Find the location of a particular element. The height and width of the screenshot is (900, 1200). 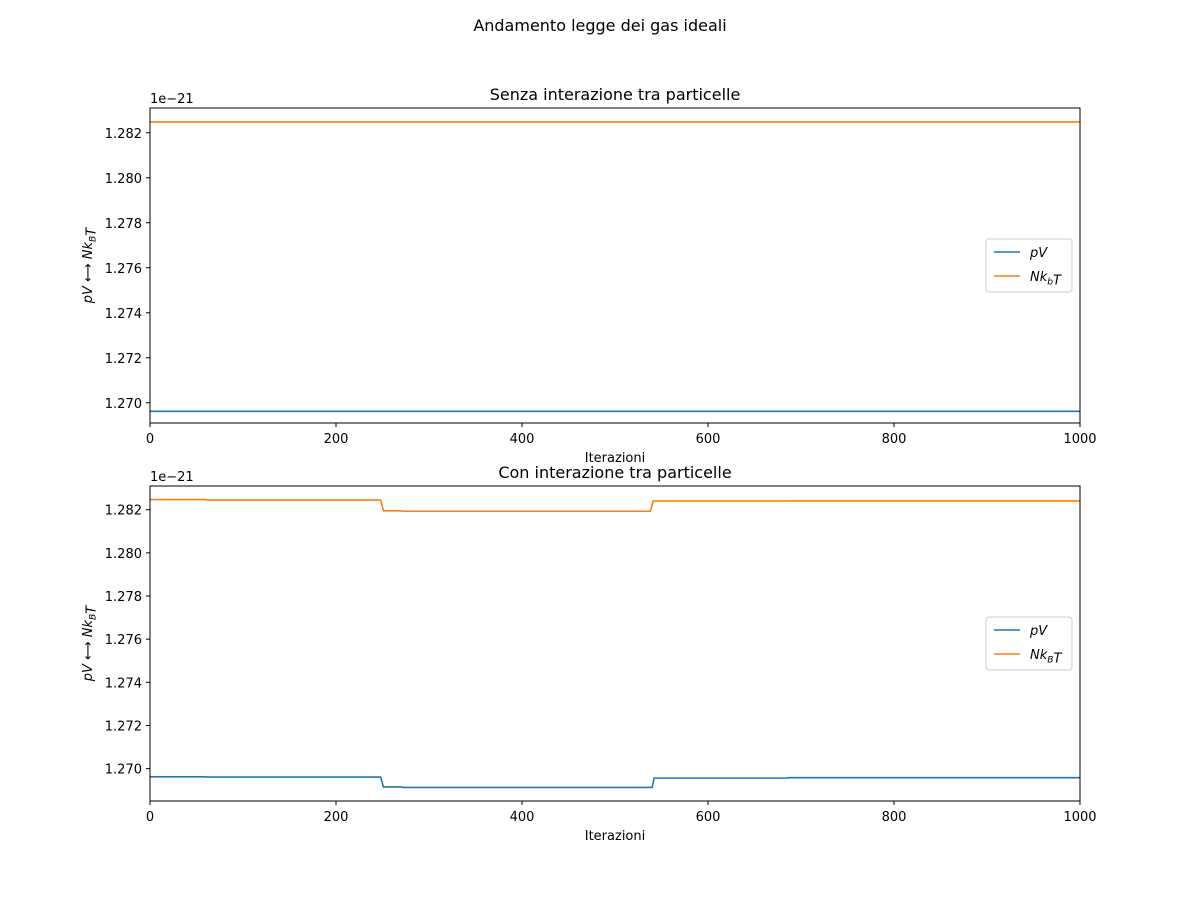

legend: pV NkbT is located at coordinates (1029, 265).